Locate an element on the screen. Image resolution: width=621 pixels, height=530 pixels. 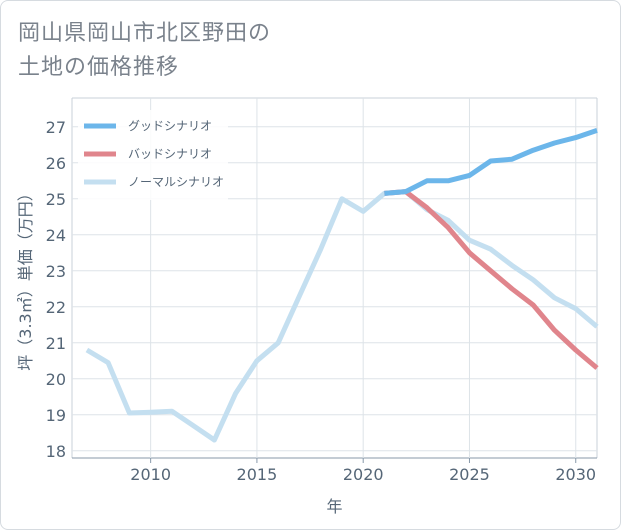
legend-label: ノーマルシナリオ is located at coordinates (176, 182).